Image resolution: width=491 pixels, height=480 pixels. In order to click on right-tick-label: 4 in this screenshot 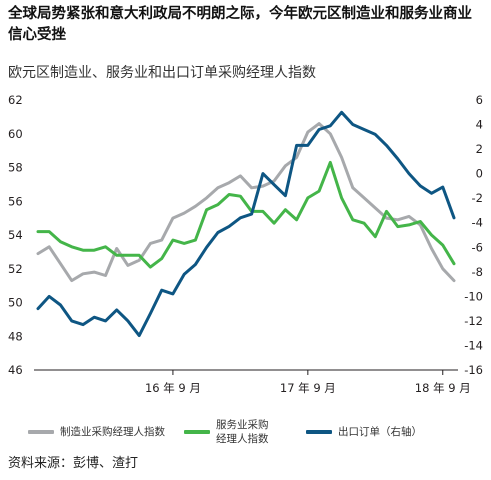, I will do `click(479, 125)`.